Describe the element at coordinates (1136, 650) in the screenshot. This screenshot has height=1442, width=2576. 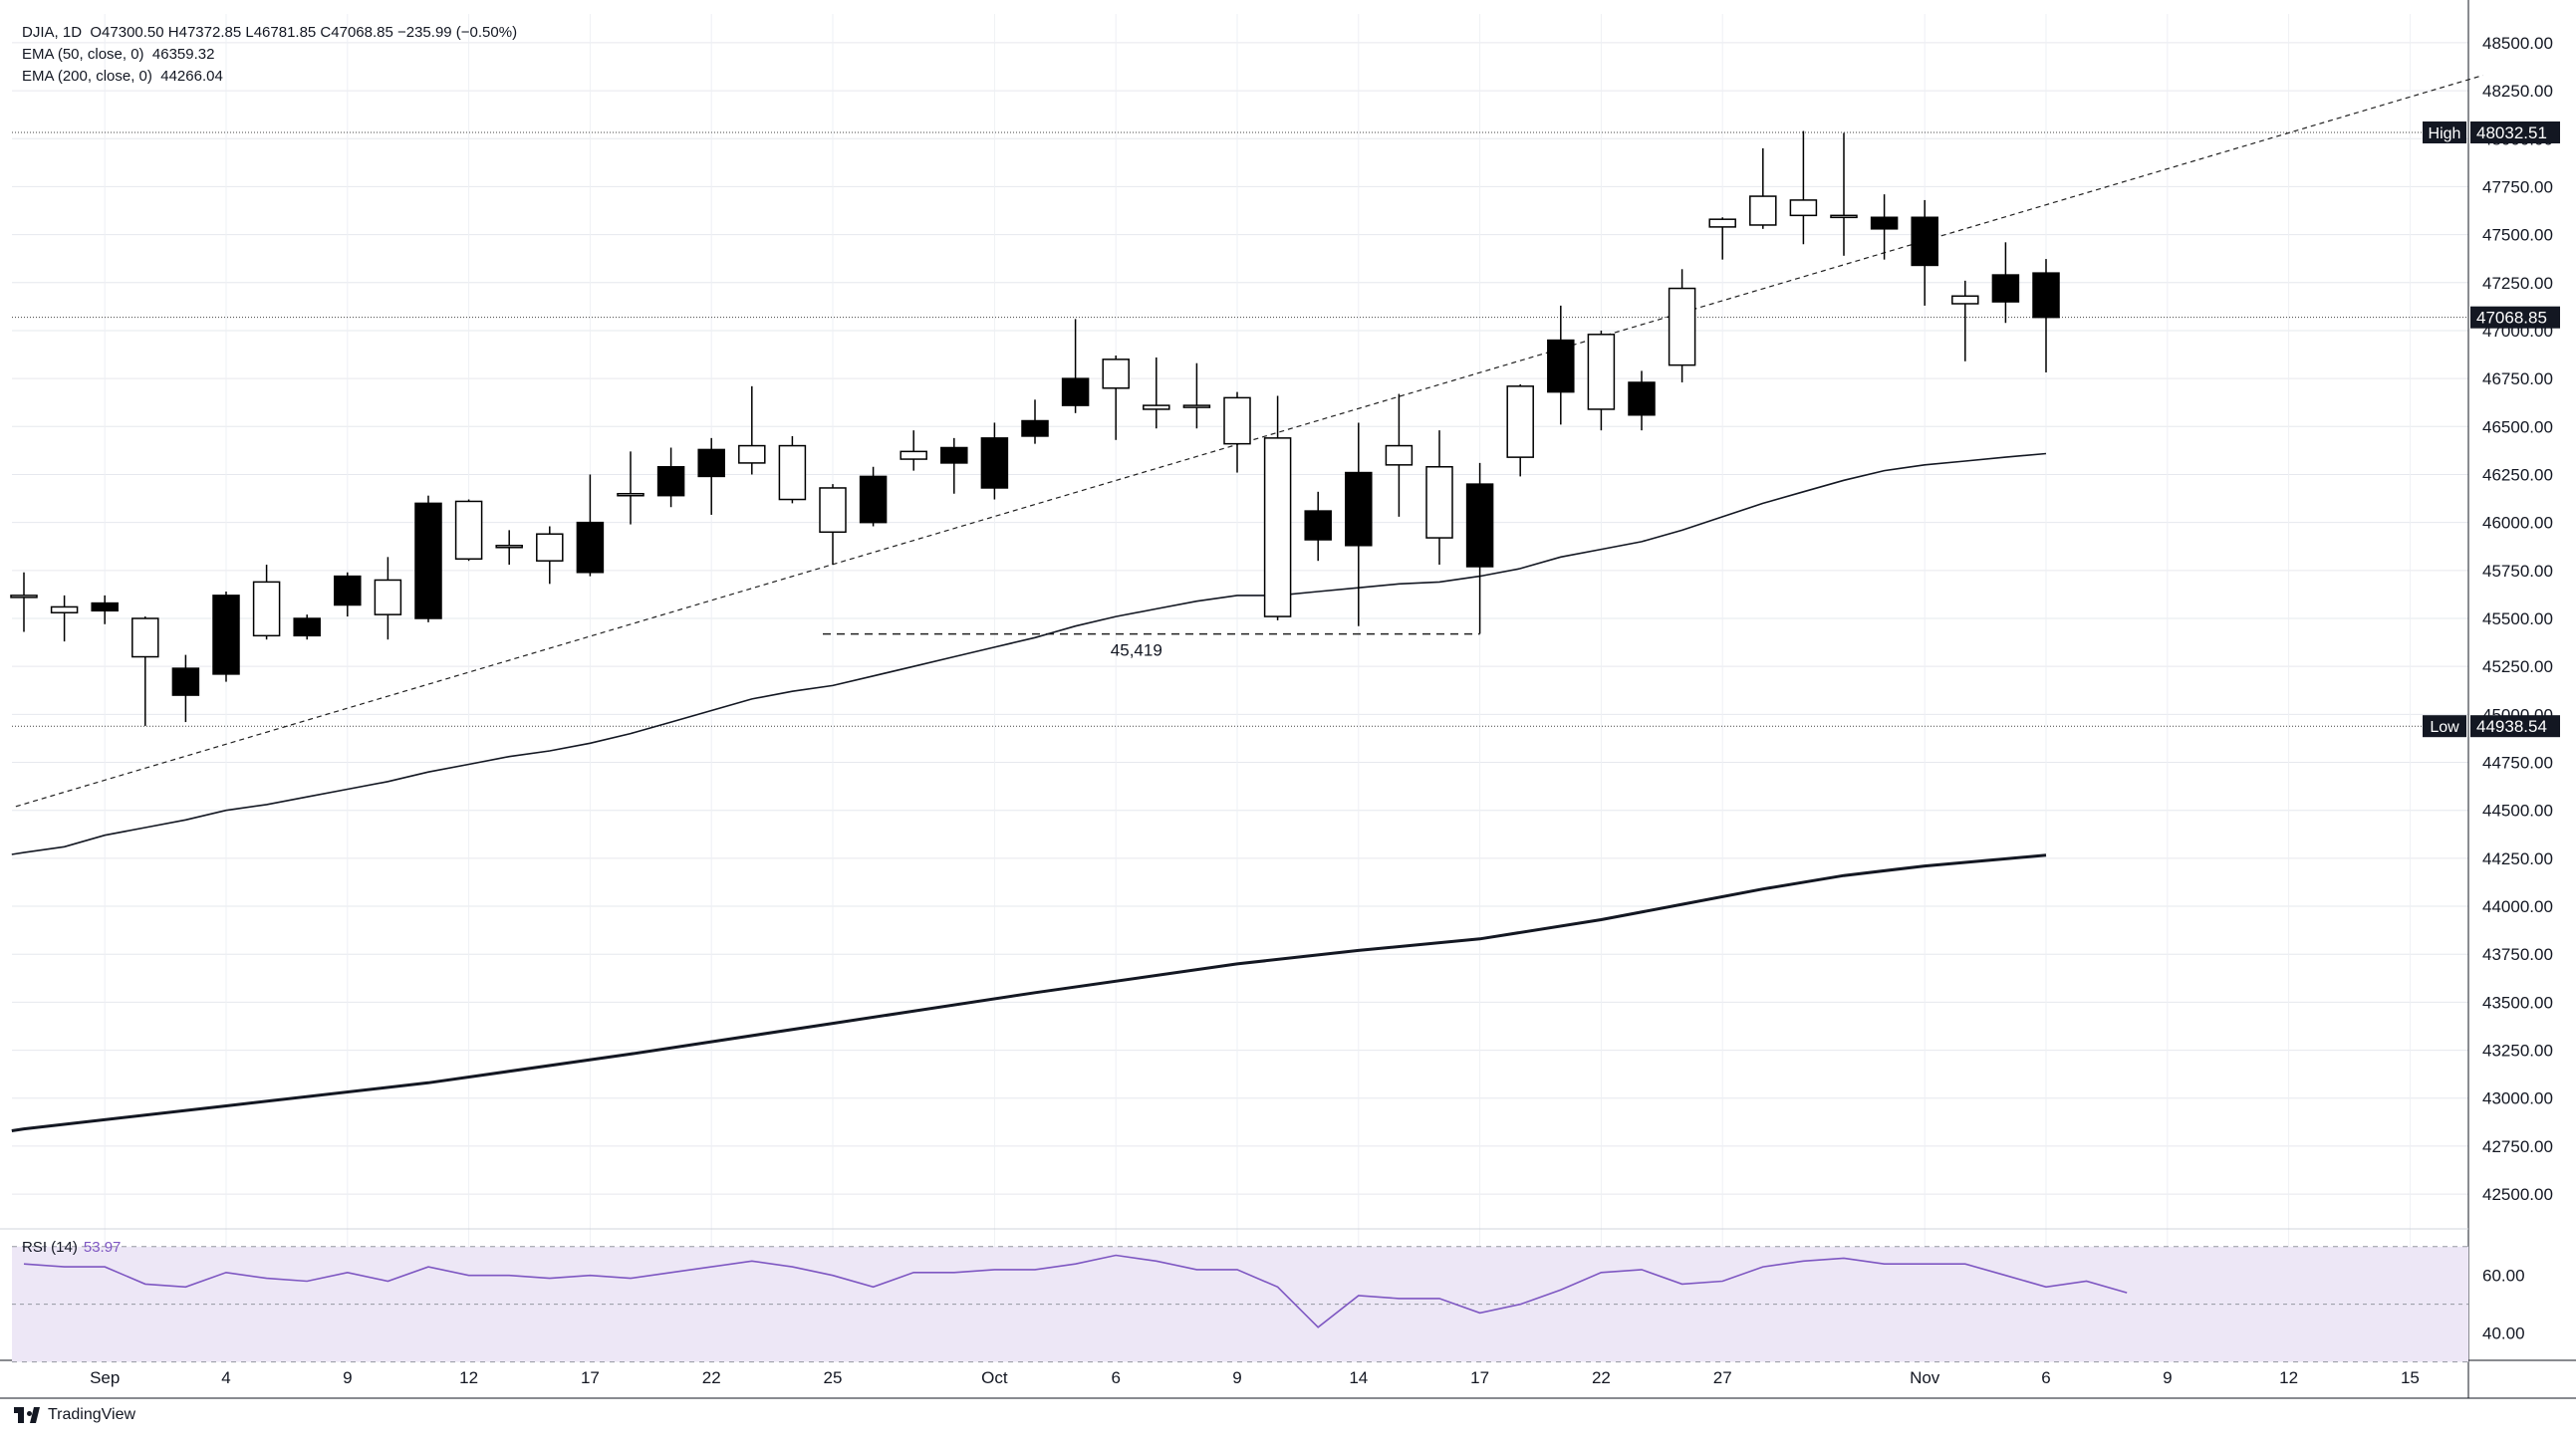
I see `support-label: 45,419` at that location.